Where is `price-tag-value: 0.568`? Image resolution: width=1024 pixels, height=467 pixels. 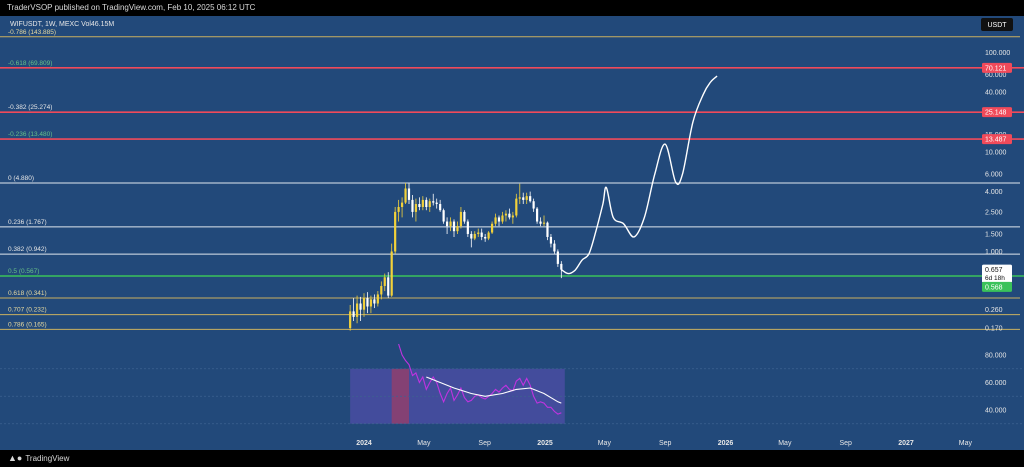 price-tag-value: 0.568 is located at coordinates (994, 287).